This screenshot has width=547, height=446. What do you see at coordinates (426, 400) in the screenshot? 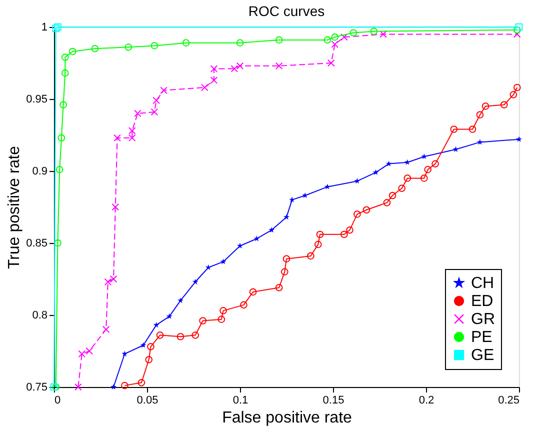
I see `x-tick-label: 0.2` at bounding box center [426, 400].